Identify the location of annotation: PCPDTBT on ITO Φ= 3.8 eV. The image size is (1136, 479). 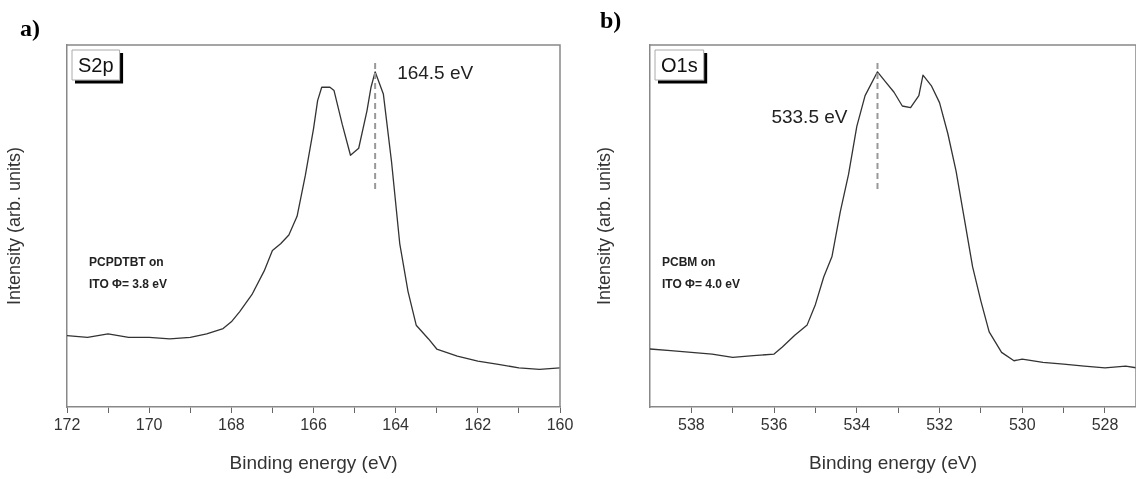
(128, 272).